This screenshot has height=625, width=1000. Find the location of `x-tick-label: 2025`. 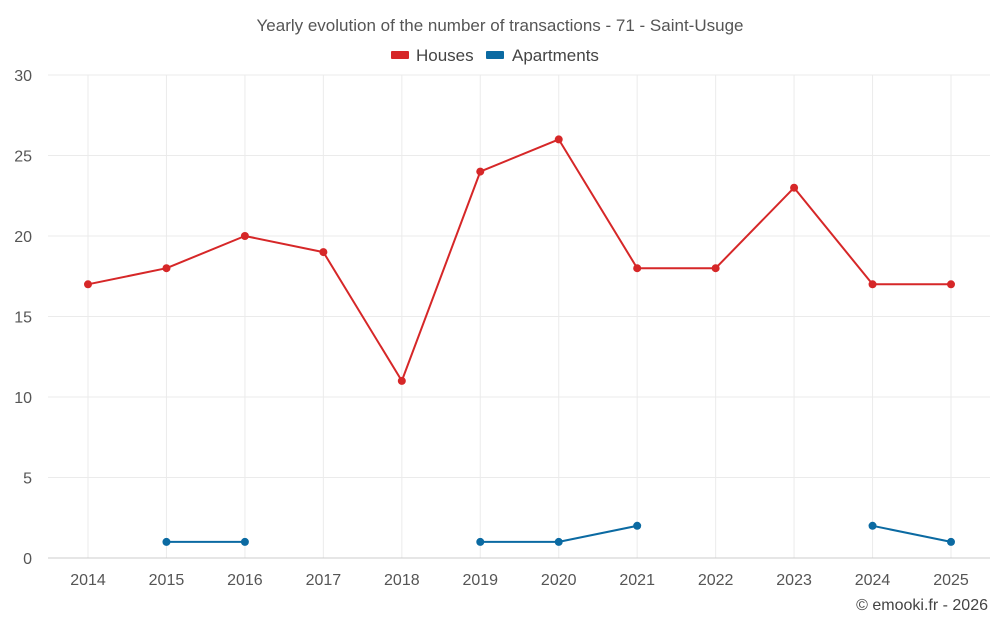

x-tick-label: 2025 is located at coordinates (951, 580).